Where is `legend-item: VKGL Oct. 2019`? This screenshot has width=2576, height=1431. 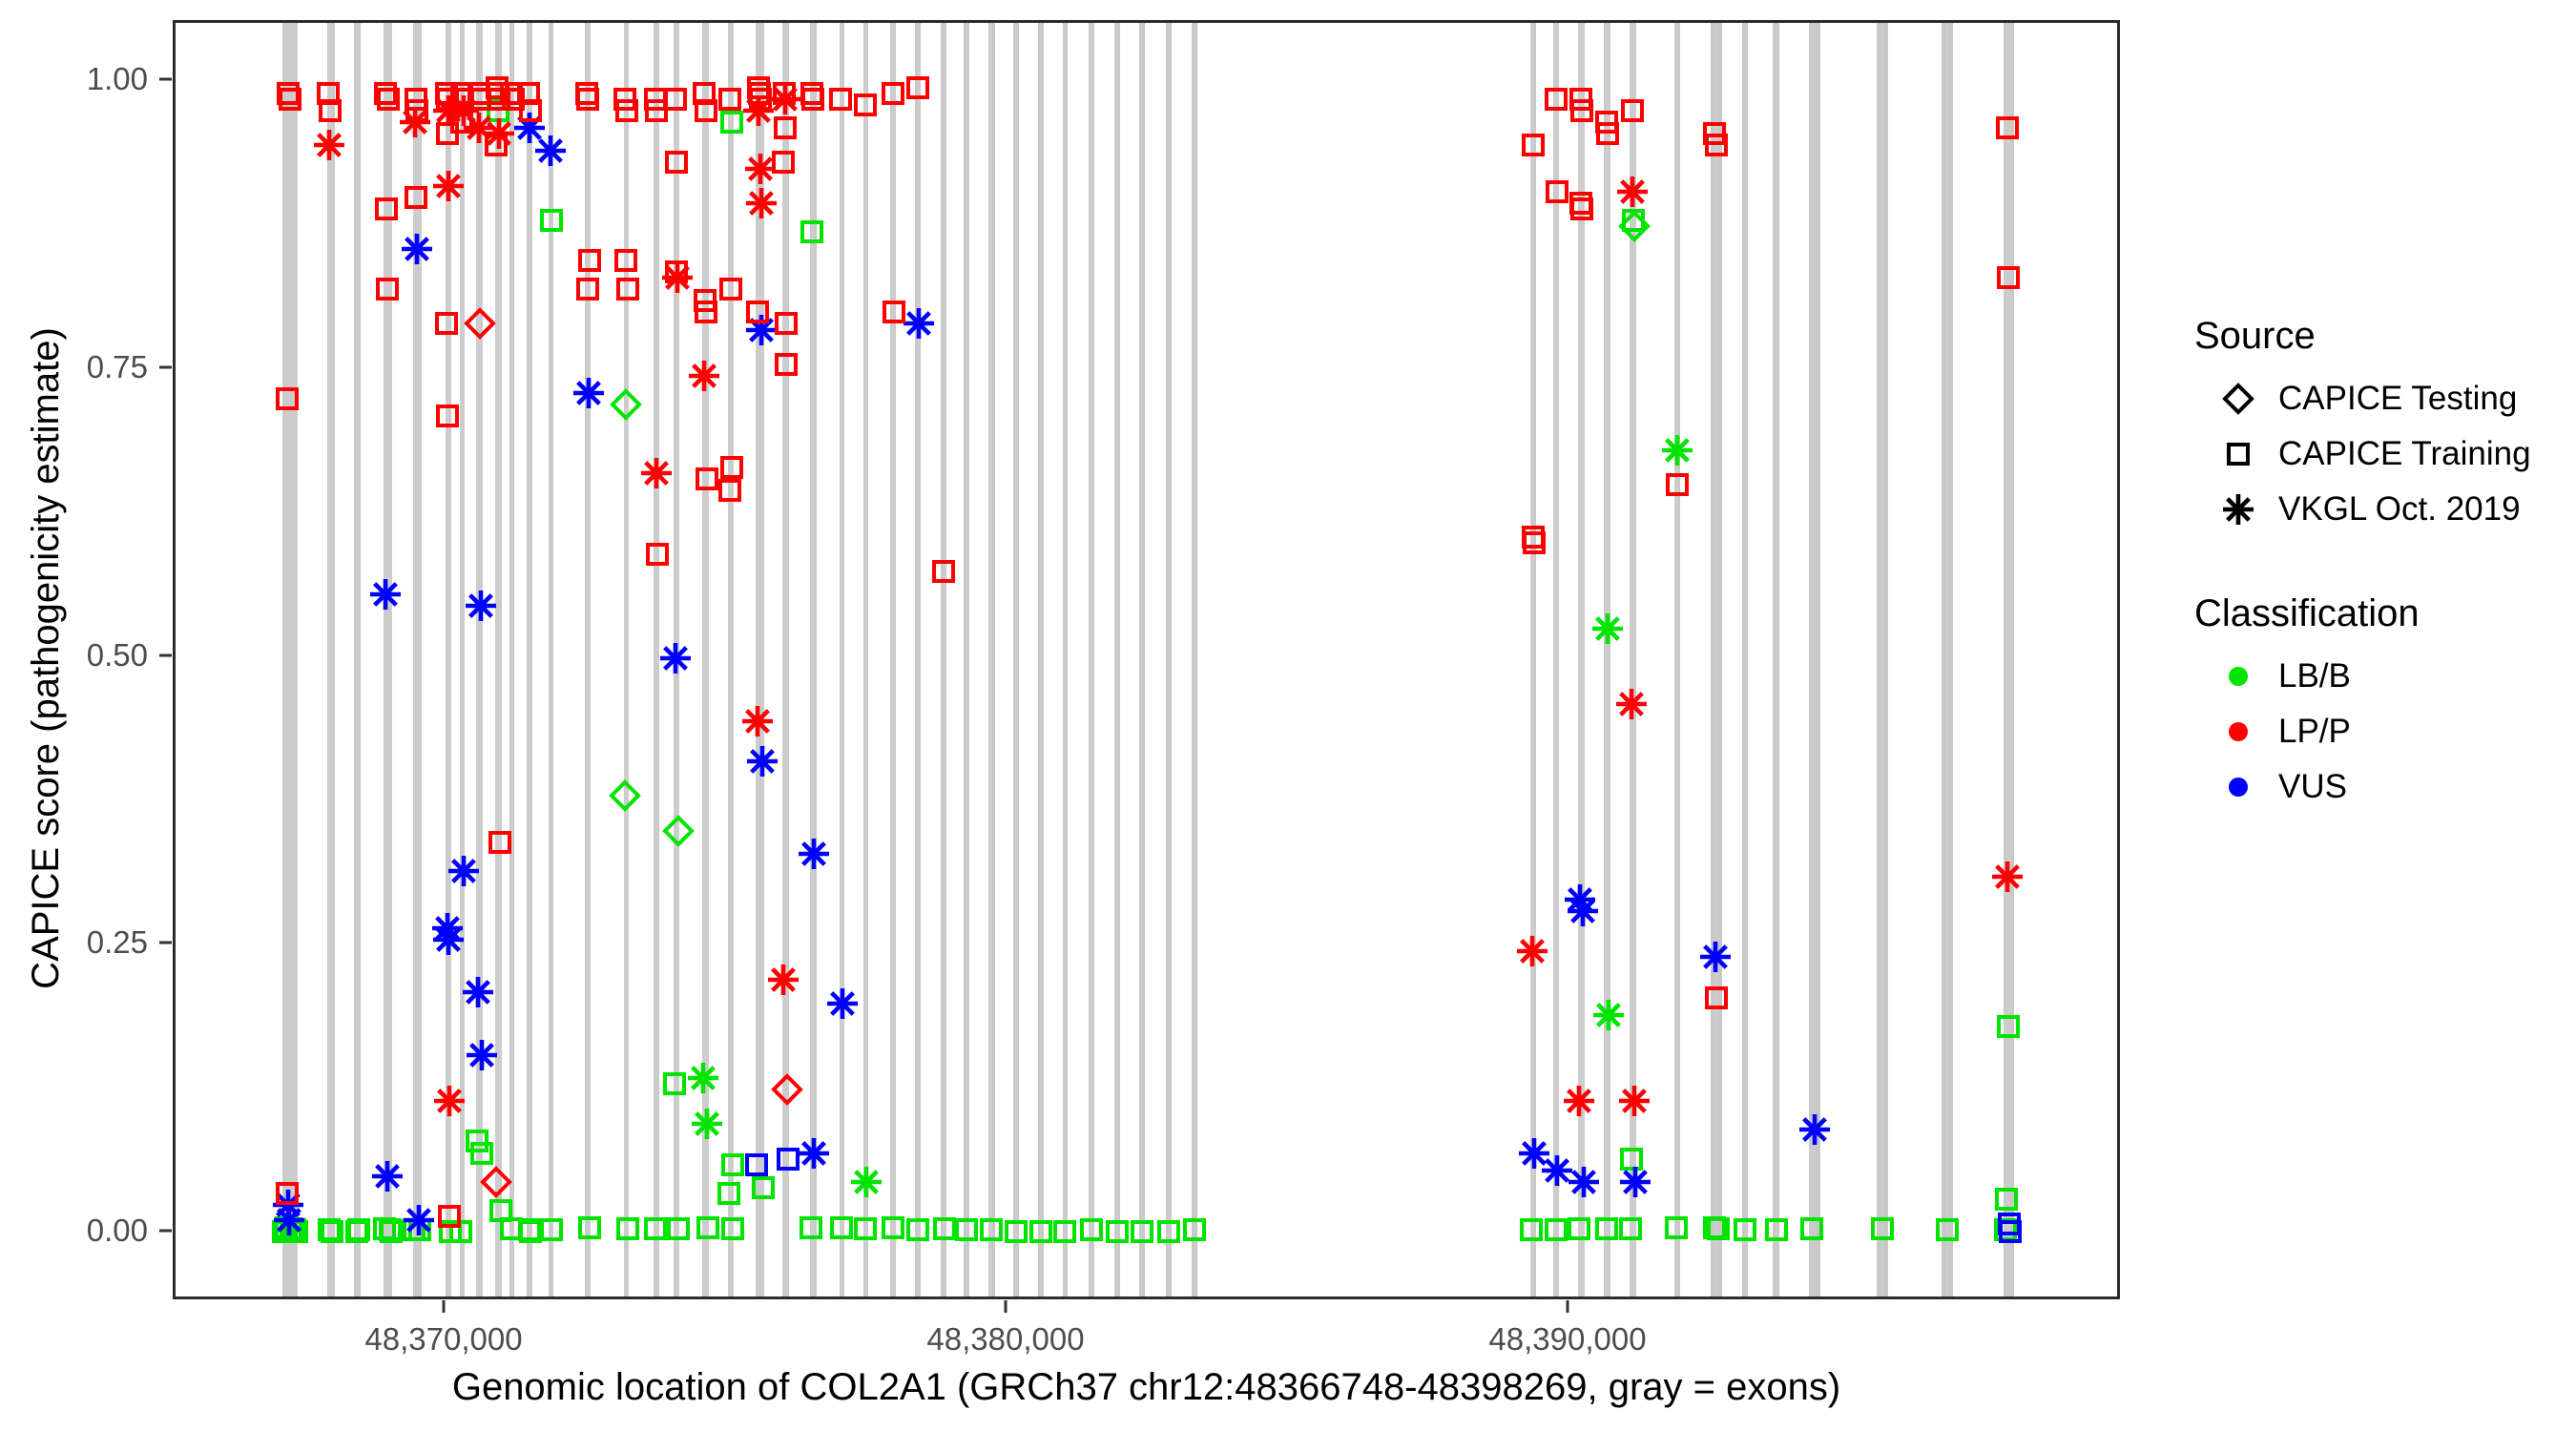
legend-item: VKGL Oct. 2019 is located at coordinates (2385, 509).